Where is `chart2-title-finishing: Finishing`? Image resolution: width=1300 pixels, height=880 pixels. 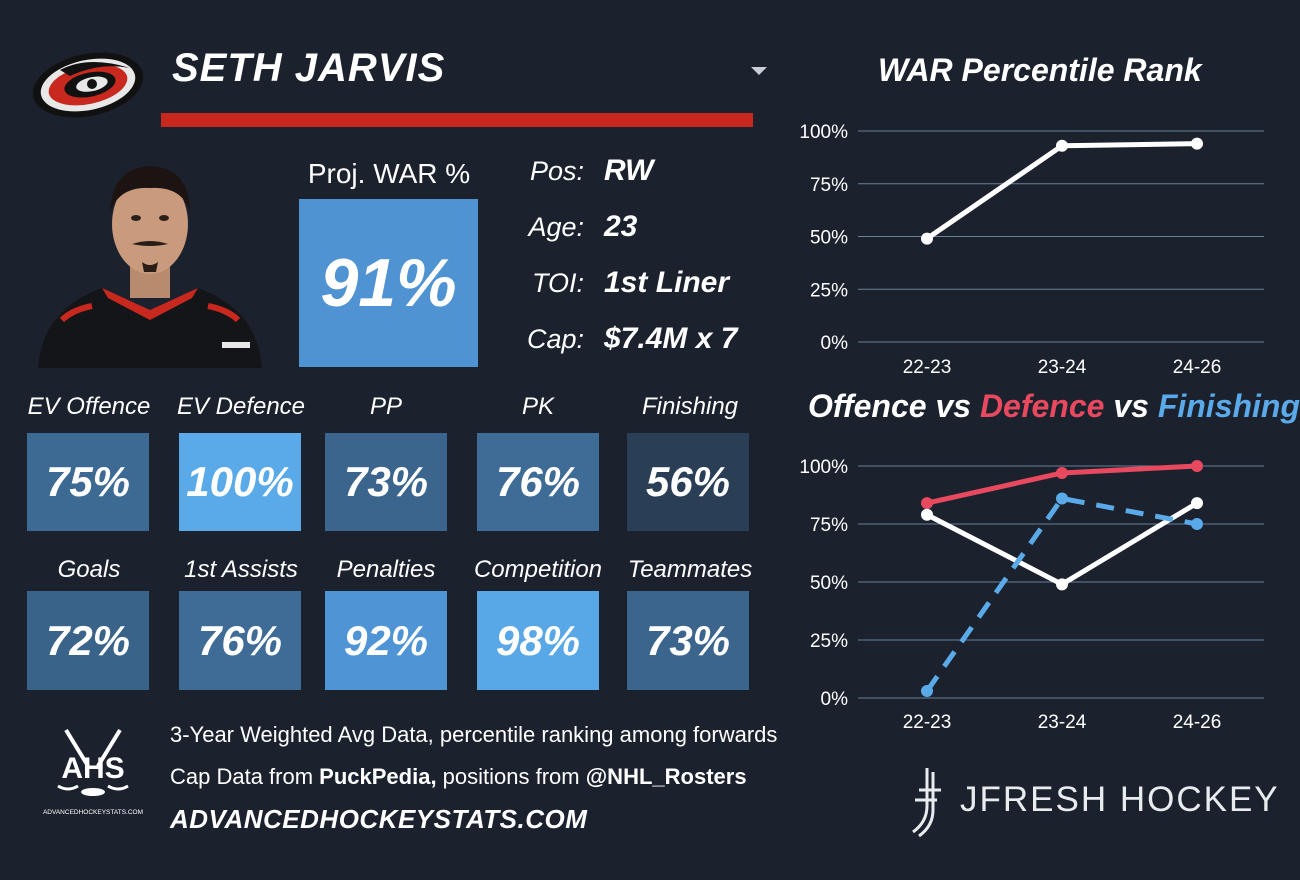
chart2-title-finishing: Finishing is located at coordinates (1228, 406).